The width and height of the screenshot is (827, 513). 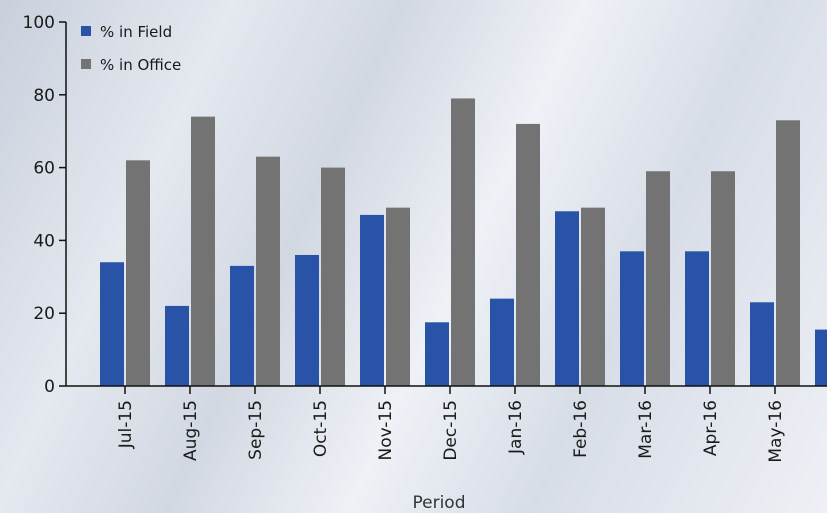 What do you see at coordinates (126, 424) in the screenshot?
I see `x-tick-label: Jul-15` at bounding box center [126, 424].